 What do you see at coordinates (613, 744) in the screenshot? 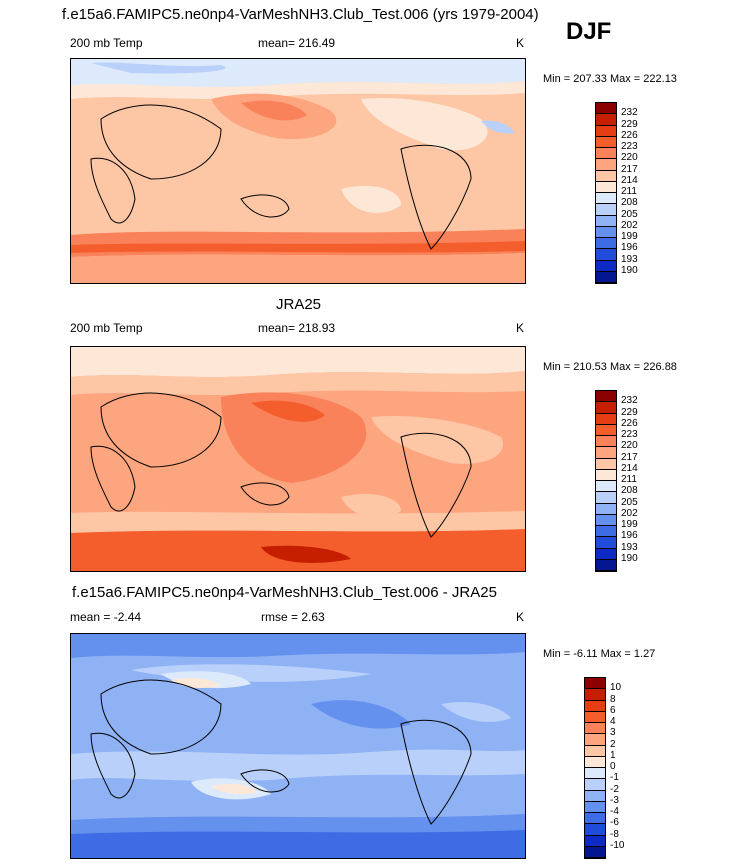
I see `colorbar-tick-label: 2` at bounding box center [613, 744].